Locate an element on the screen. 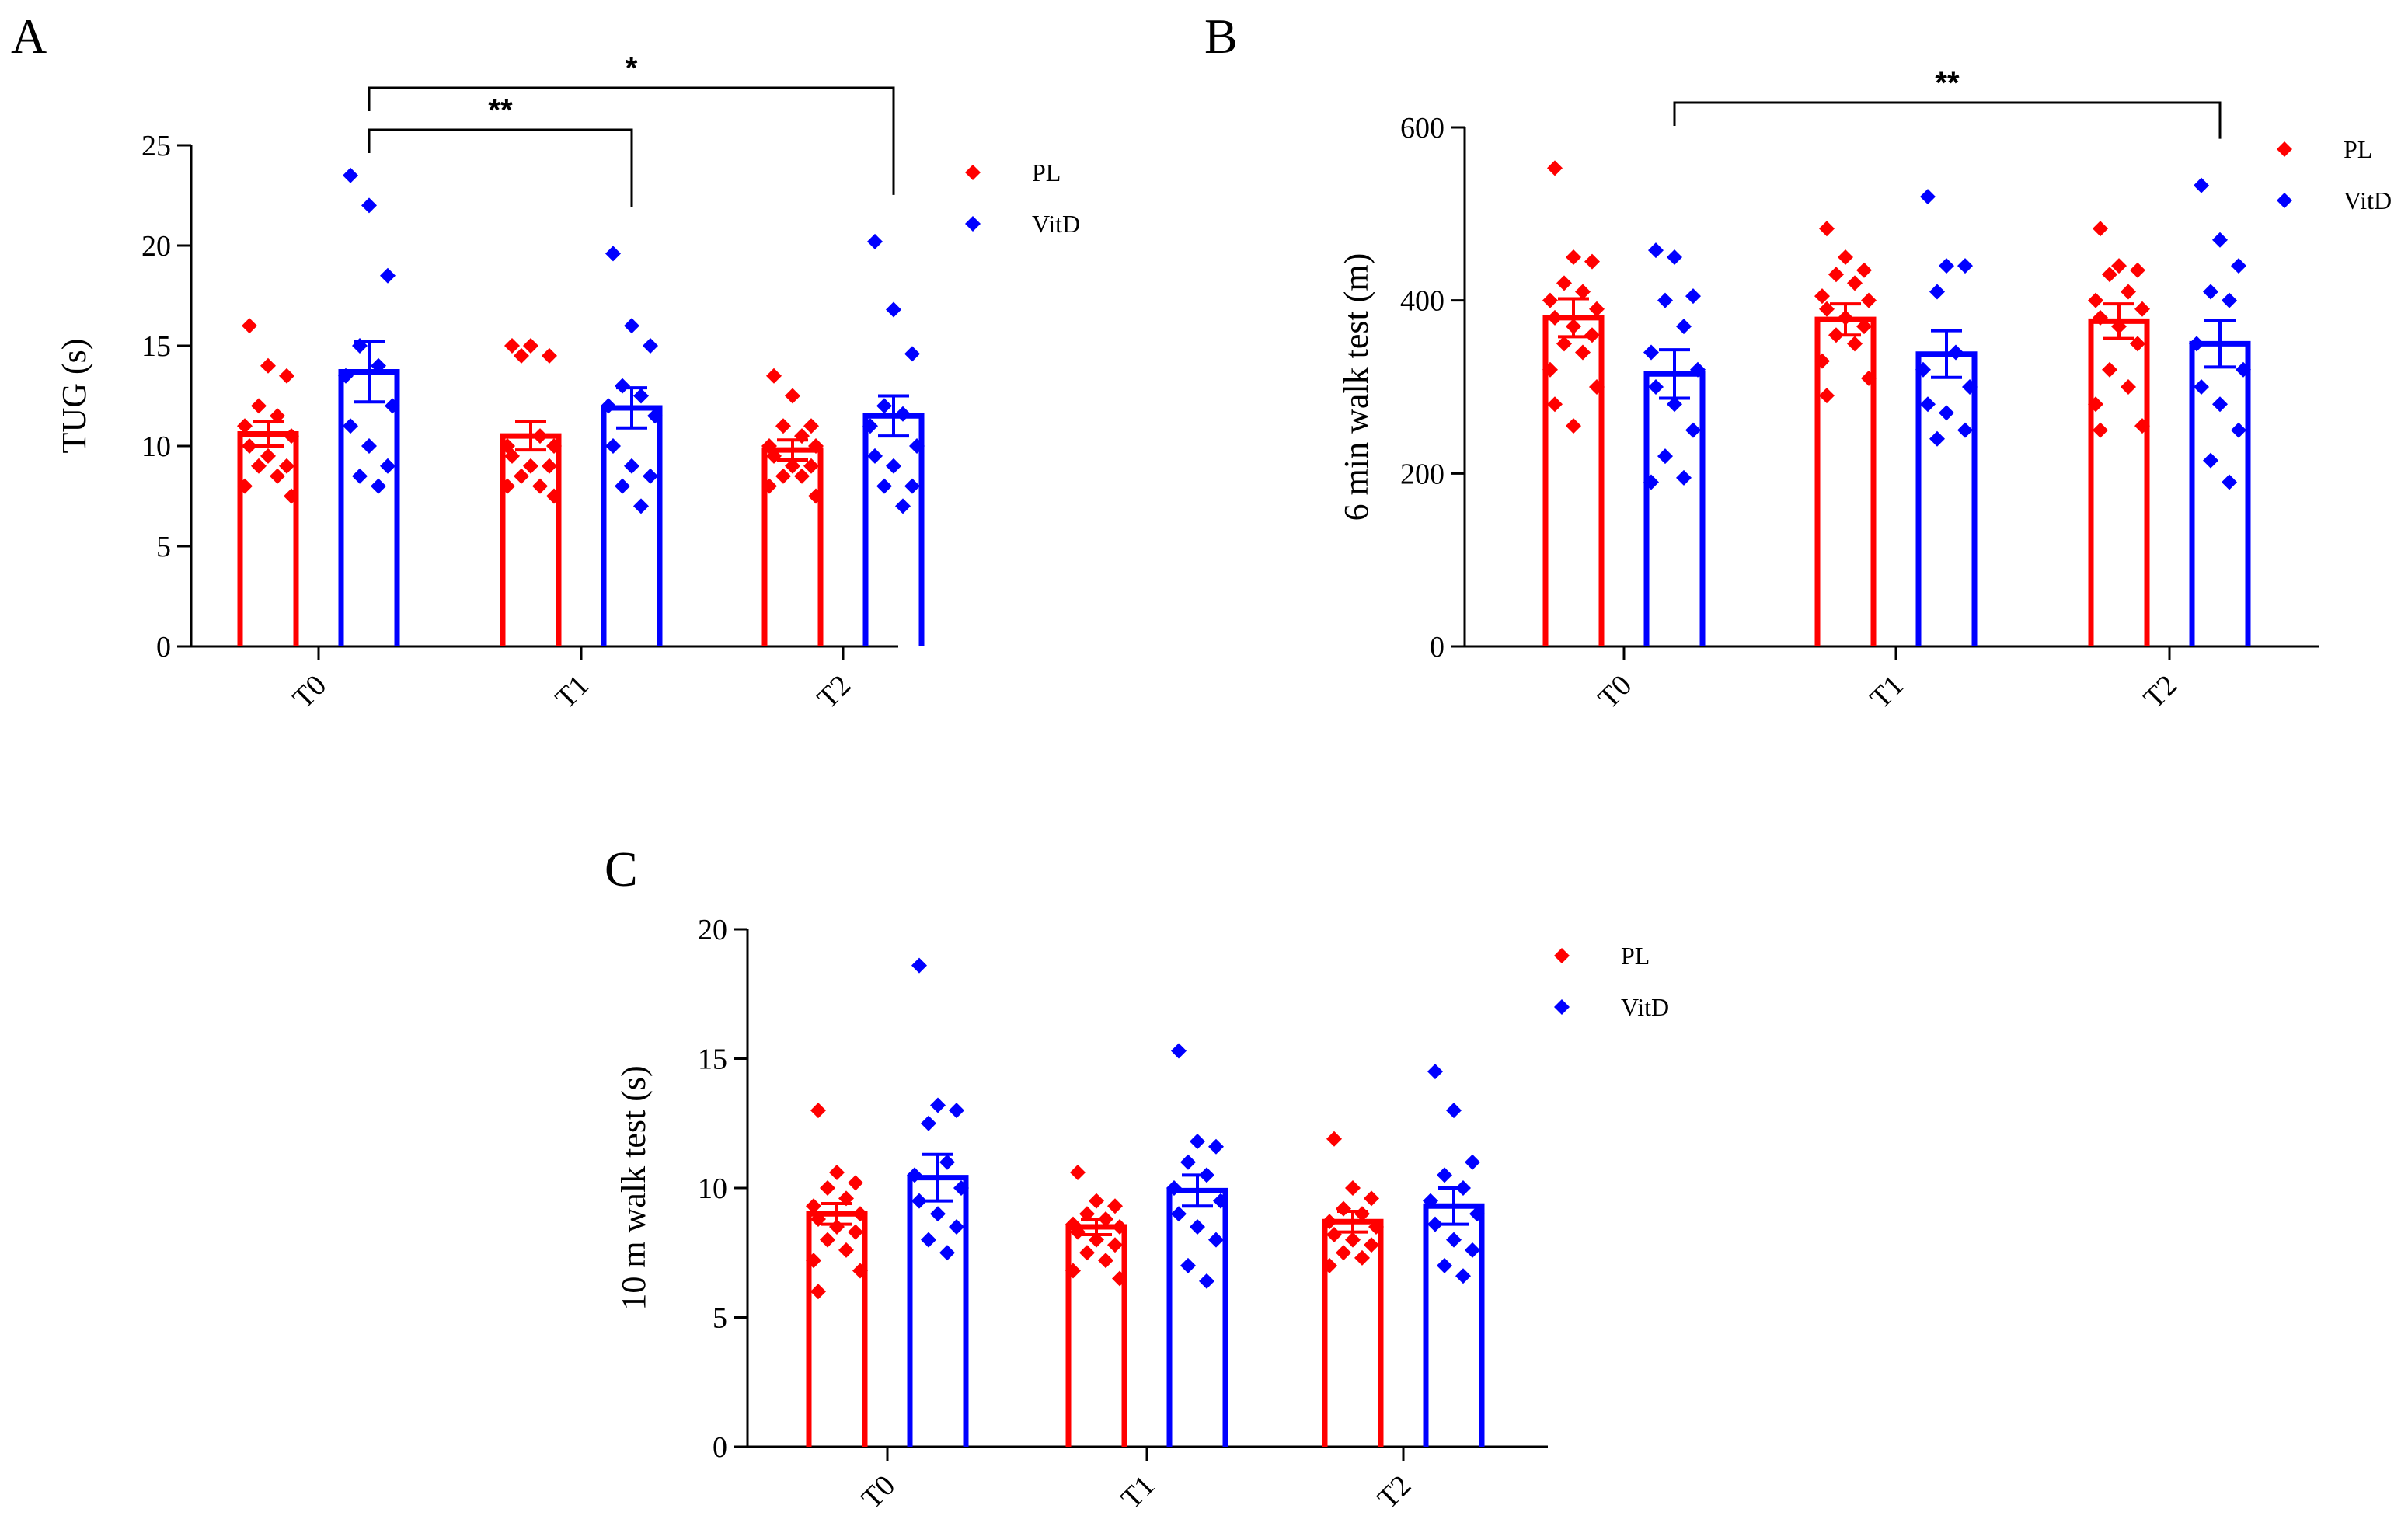 This screenshot has height=1540, width=2408. bar-pl-t2 is located at coordinates (1353, 1332).